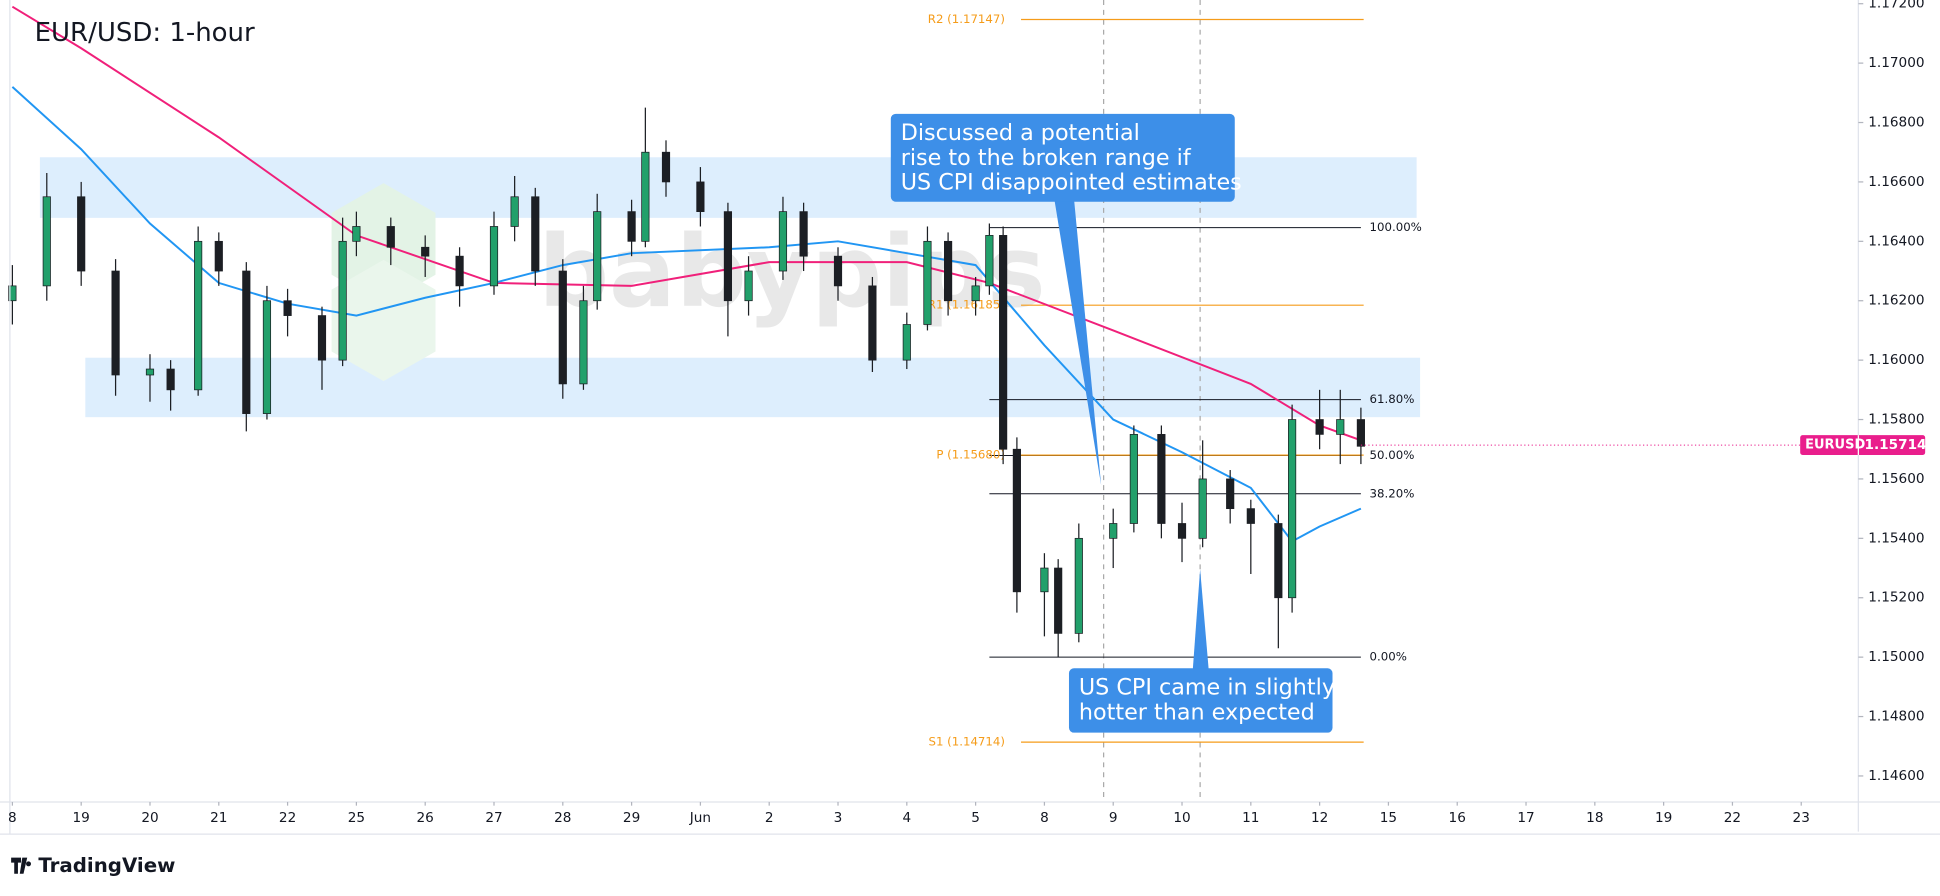 The width and height of the screenshot is (1940, 896). I want to click on watermark: babypips, so click(792, 272).